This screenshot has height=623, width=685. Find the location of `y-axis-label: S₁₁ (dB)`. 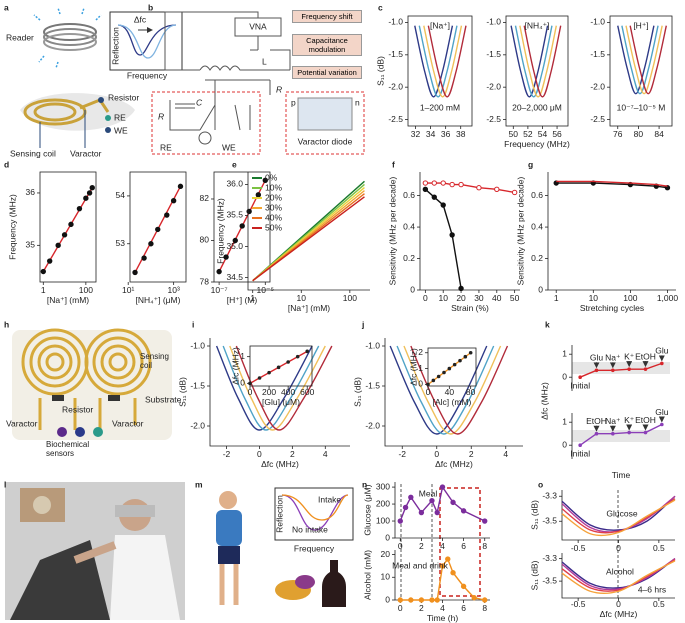

y-axis-label: S₁₁ (dB) is located at coordinates (182, 392).